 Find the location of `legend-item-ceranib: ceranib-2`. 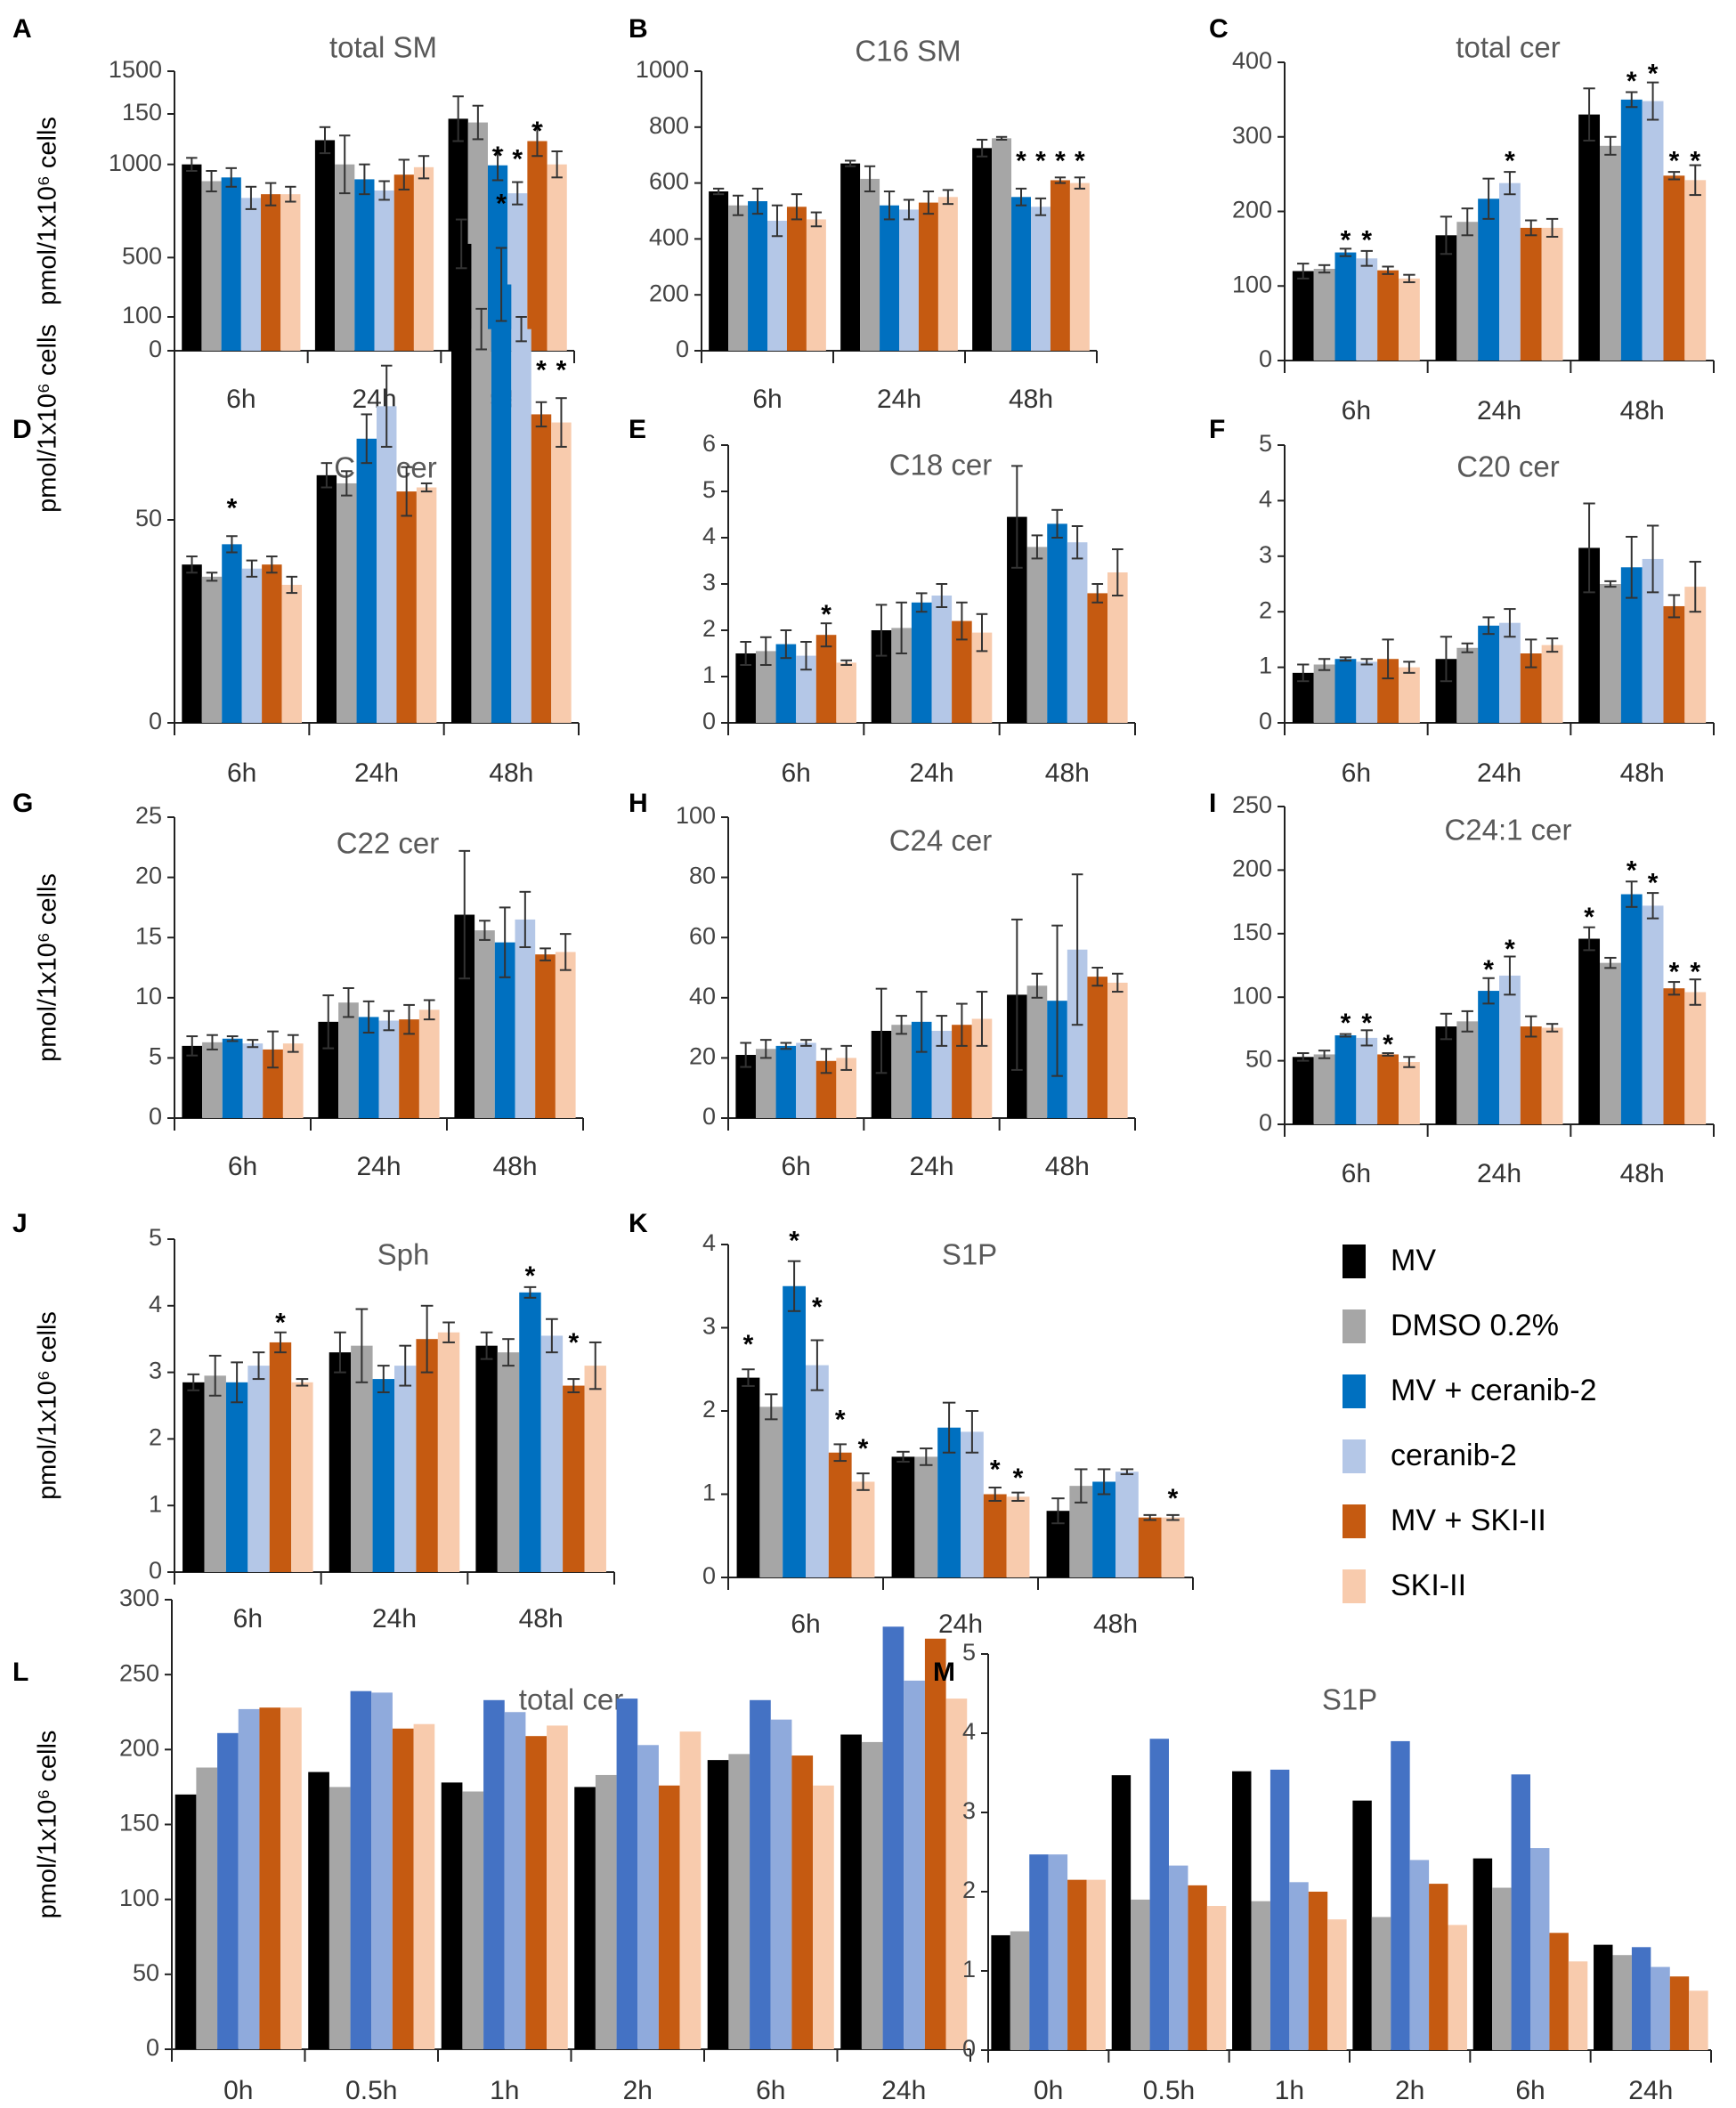

legend-item-ceranib: ceranib-2 is located at coordinates (1529, 1455).